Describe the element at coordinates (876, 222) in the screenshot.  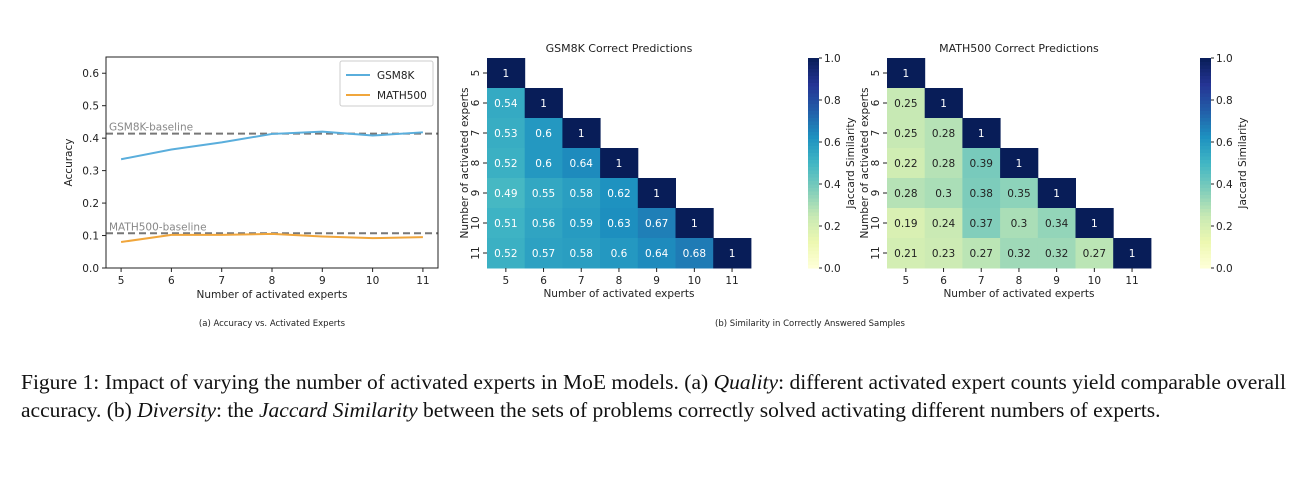
I see `y-tick-label: 10` at that location.